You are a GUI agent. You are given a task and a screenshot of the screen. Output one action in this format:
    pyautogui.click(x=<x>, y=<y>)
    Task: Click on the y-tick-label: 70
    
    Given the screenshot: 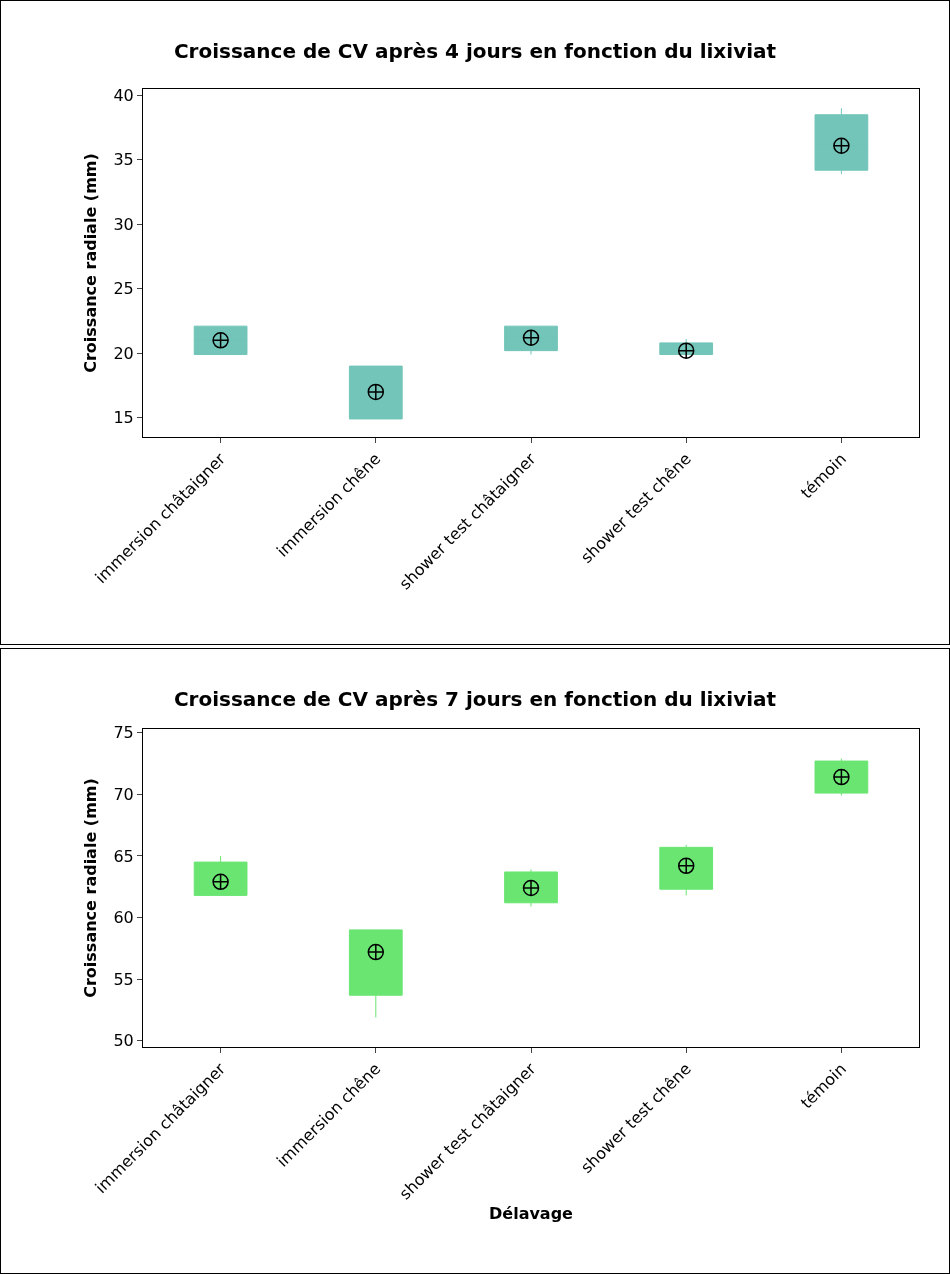 What is the action you would take?
    pyautogui.click(x=123, y=794)
    